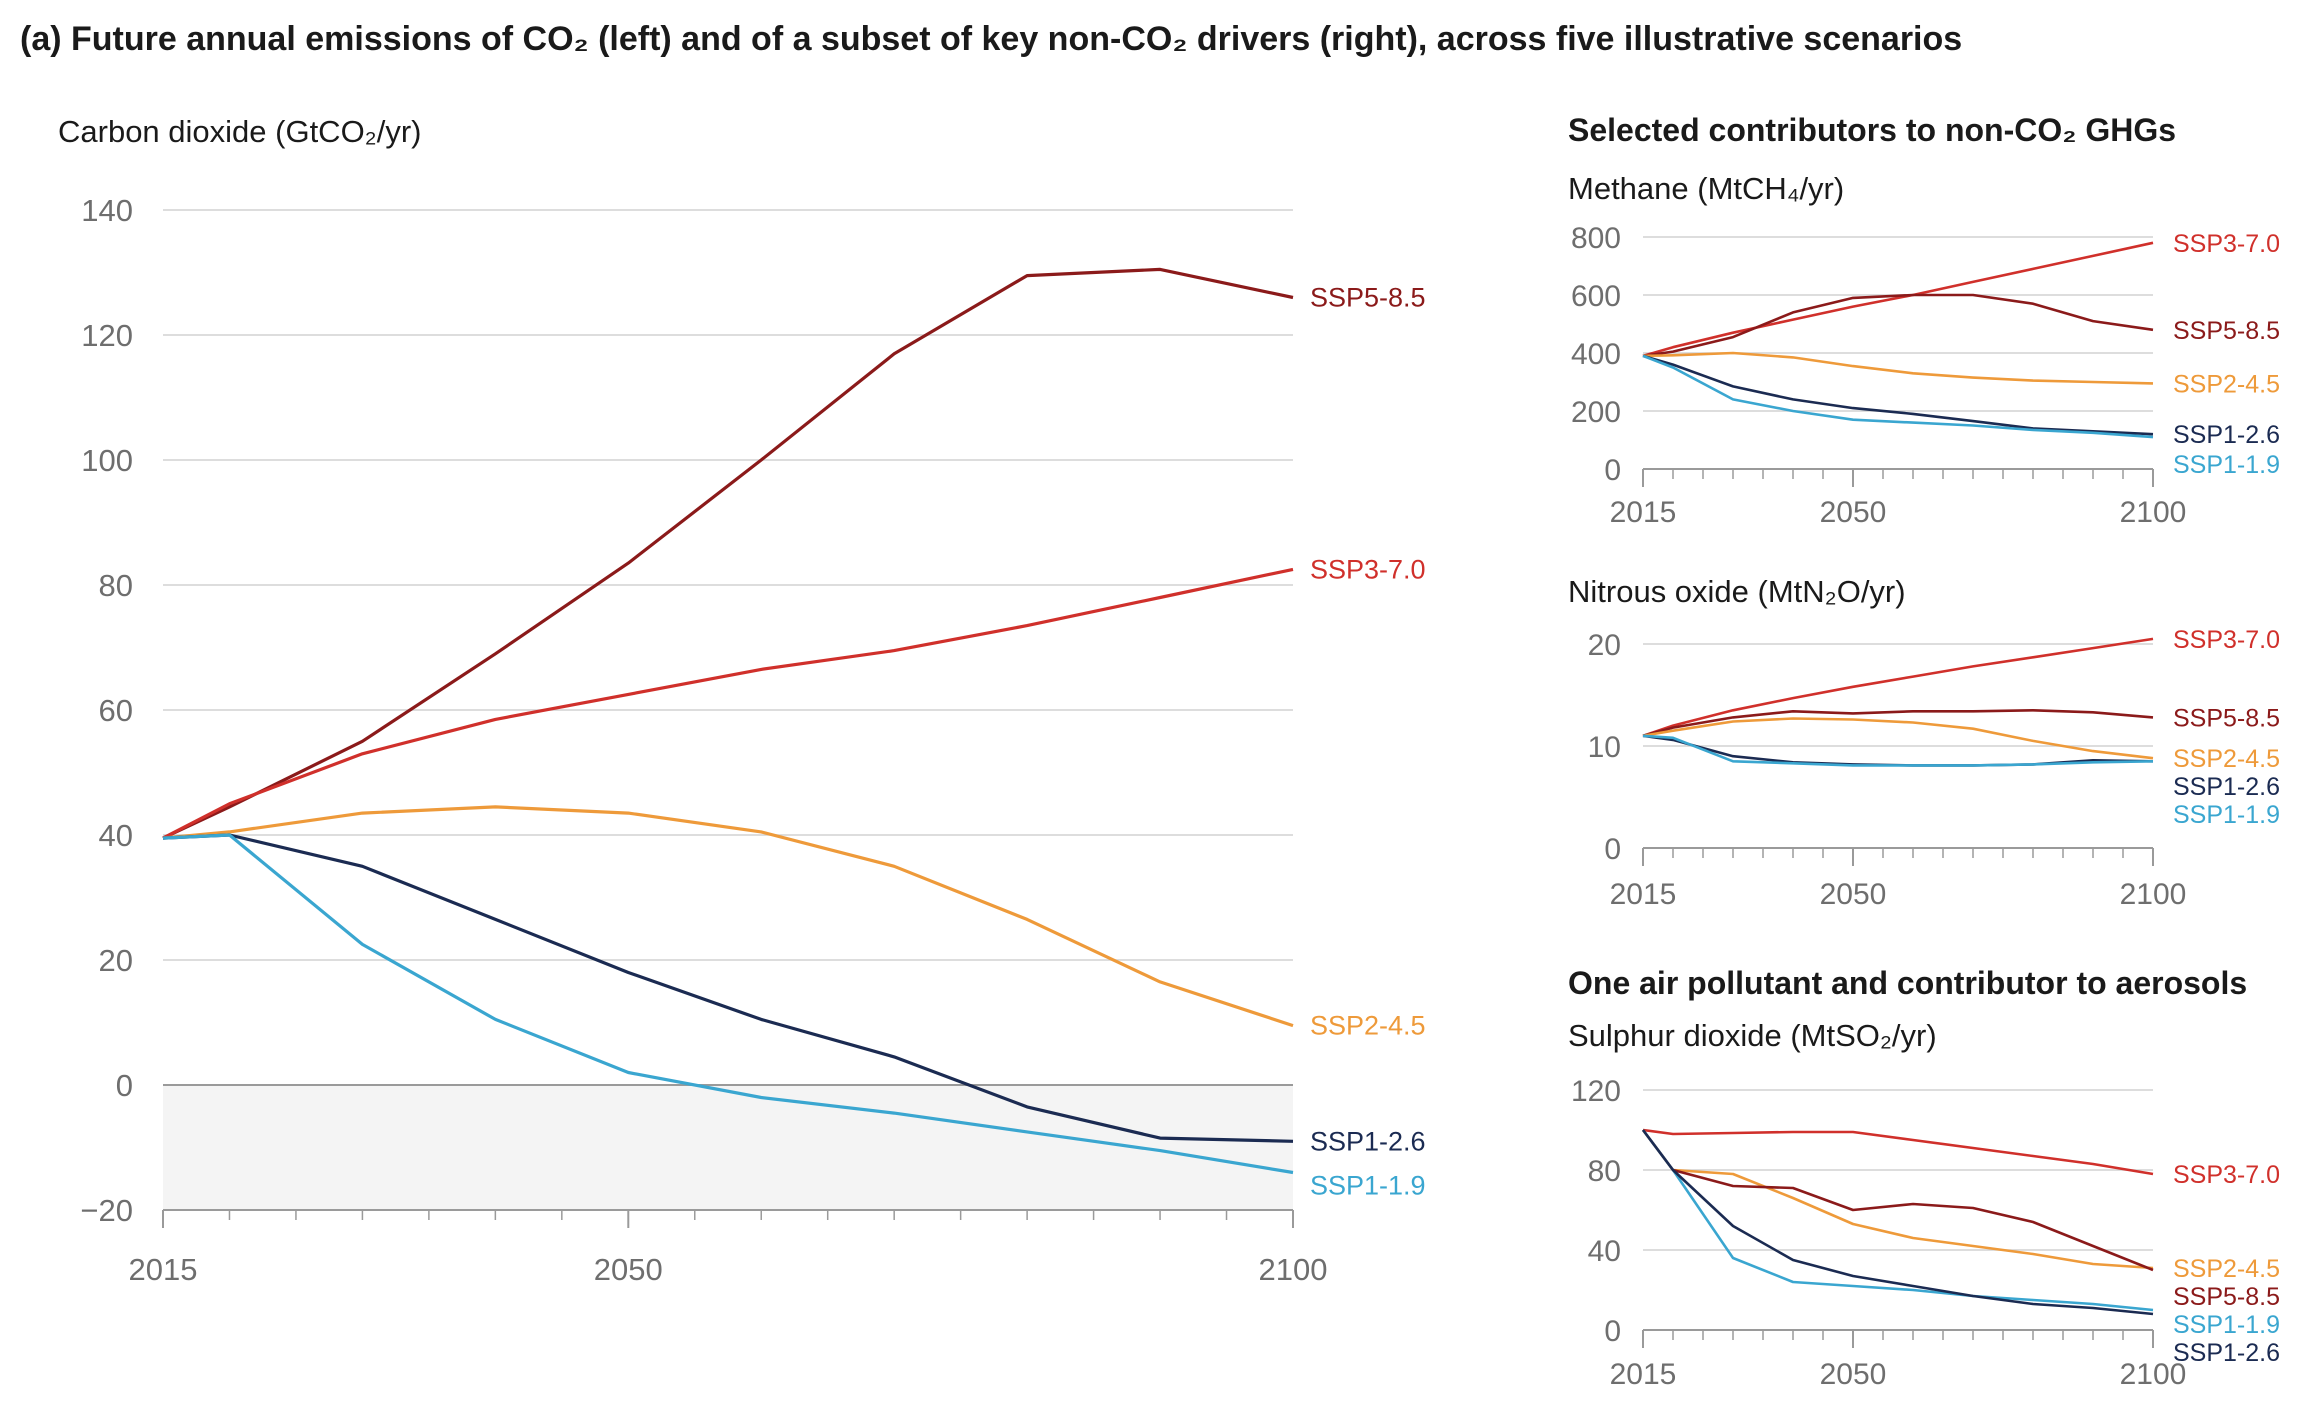  Describe the element at coordinates (1596, 412) in the screenshot. I see `y-tick-label: 200` at that location.